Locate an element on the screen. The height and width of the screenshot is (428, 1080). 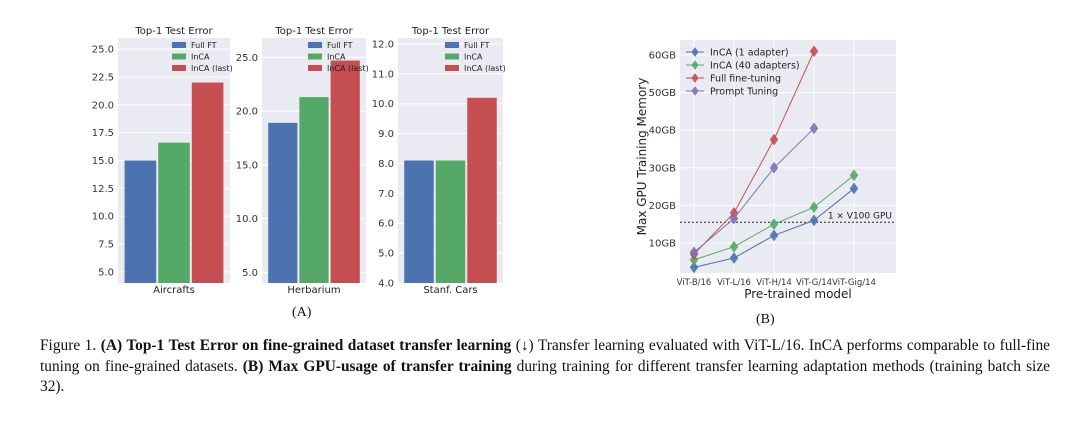
bar-chart-2-ytick-label: 15.0 is located at coordinates (247, 165).